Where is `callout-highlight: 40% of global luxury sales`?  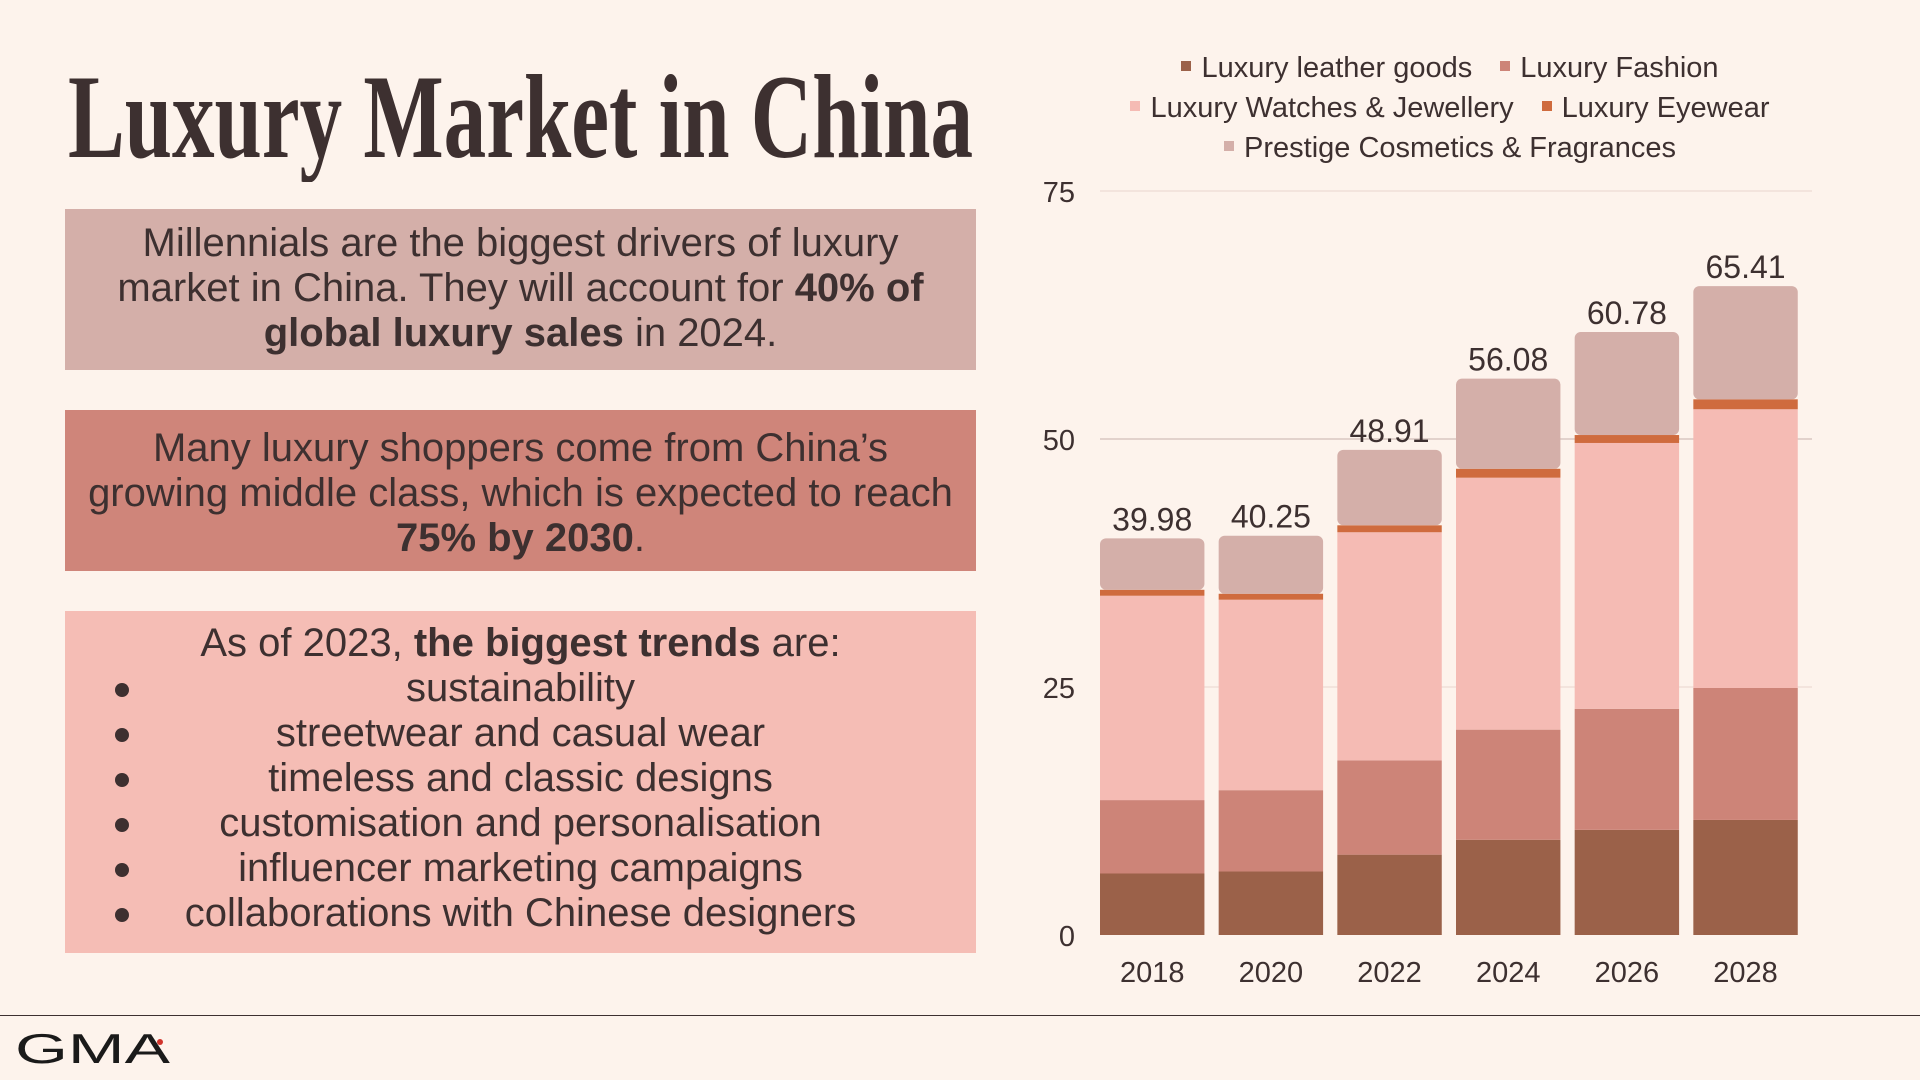
callout-highlight: 40% of global luxury sales is located at coordinates (593, 310).